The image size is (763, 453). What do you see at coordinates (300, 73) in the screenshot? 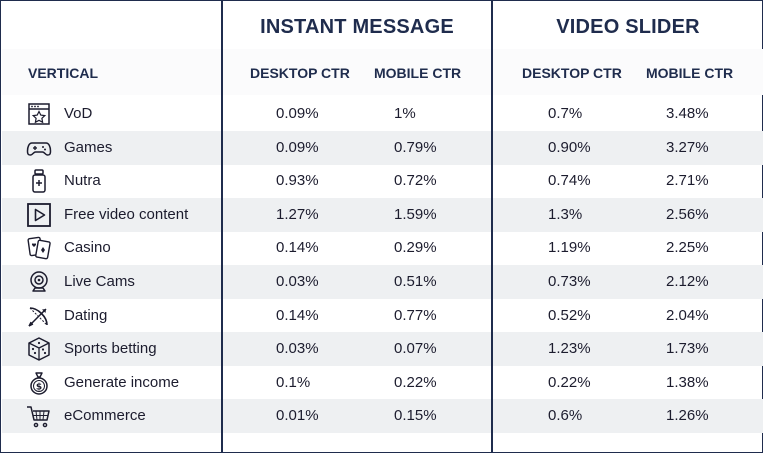
I see `column-header-im-desktop-ctr: DESKTOP CTR` at bounding box center [300, 73].